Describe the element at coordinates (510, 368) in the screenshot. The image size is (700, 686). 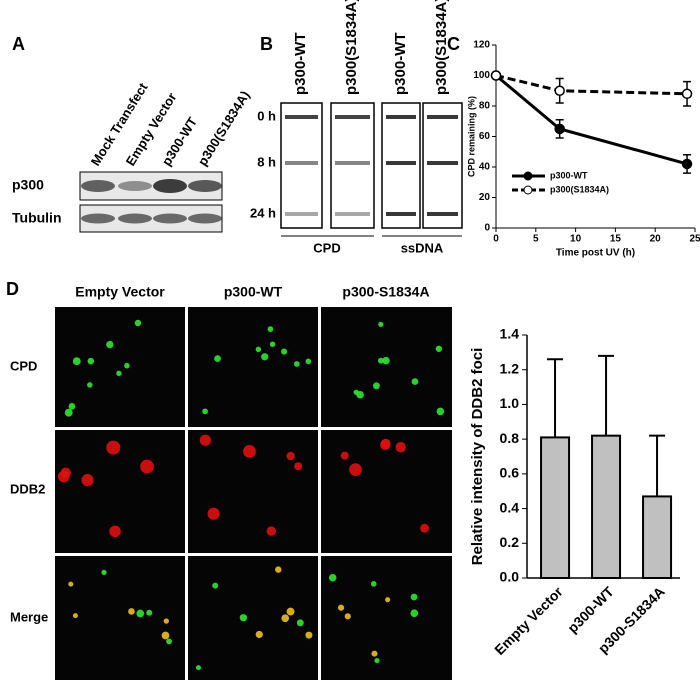
I see `y-tick-label: 1.2` at that location.